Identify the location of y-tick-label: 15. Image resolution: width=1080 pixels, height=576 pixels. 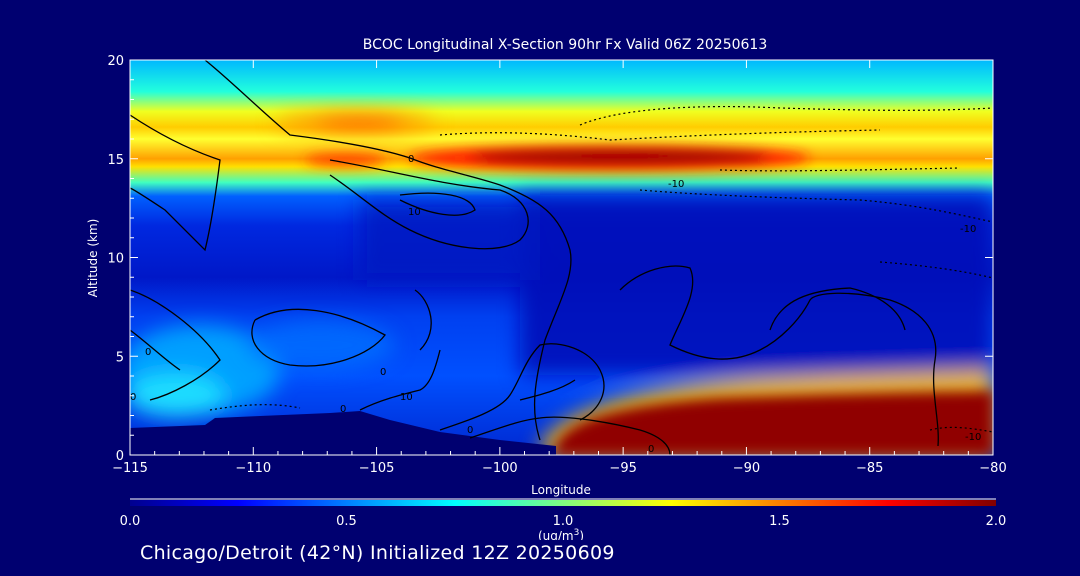
(115, 160).